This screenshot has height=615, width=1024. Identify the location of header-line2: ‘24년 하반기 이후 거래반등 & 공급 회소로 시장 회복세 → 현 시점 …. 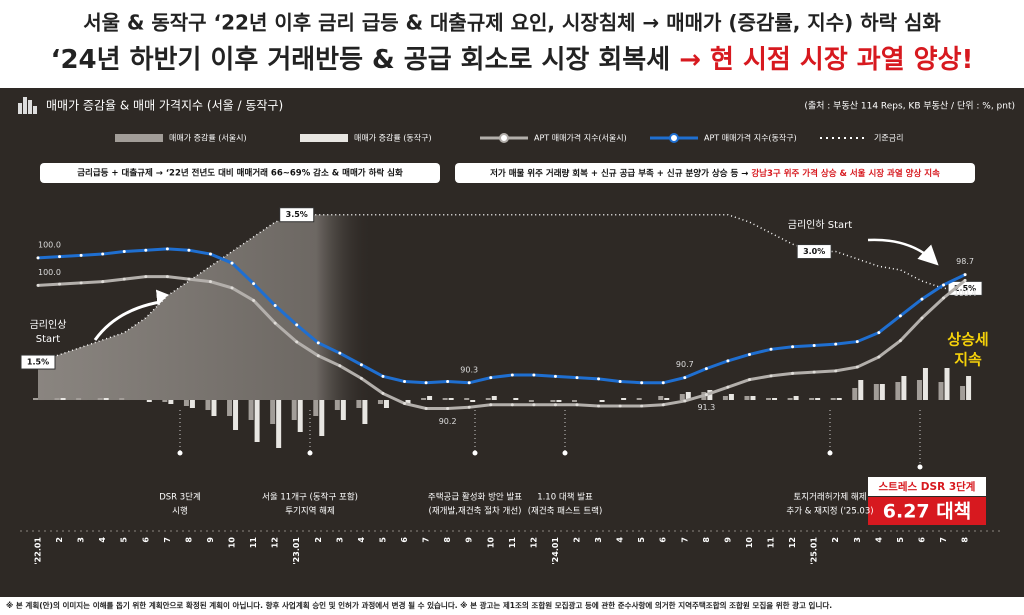
(512, 60).